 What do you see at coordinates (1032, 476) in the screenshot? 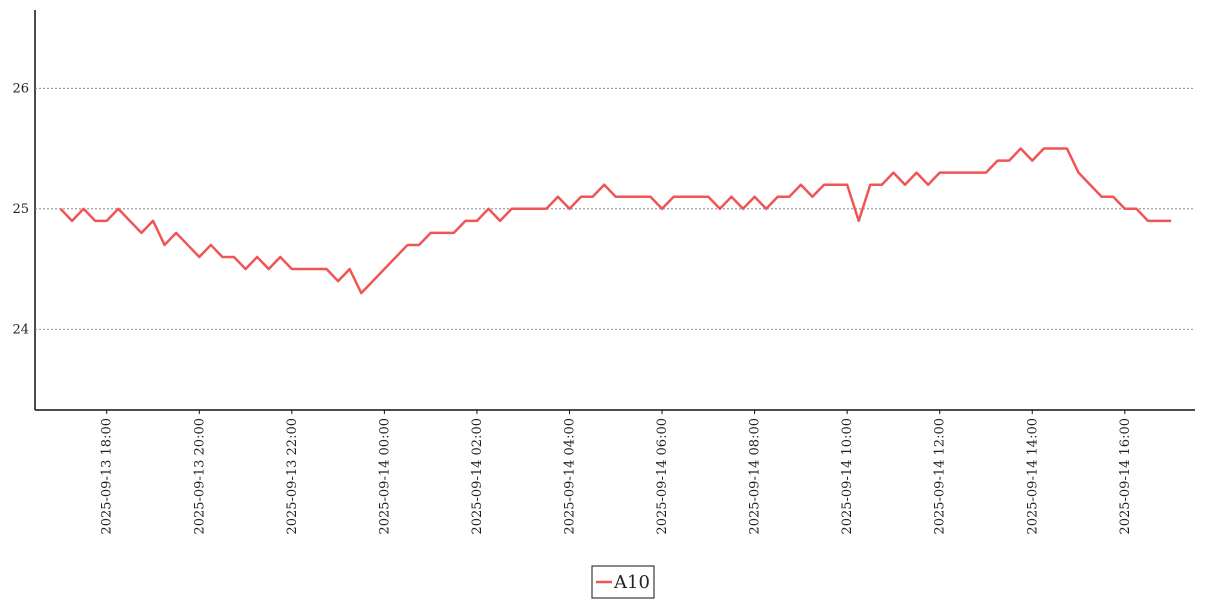
I see `x-tick-label: 2025-09-14 14:00` at bounding box center [1032, 476].